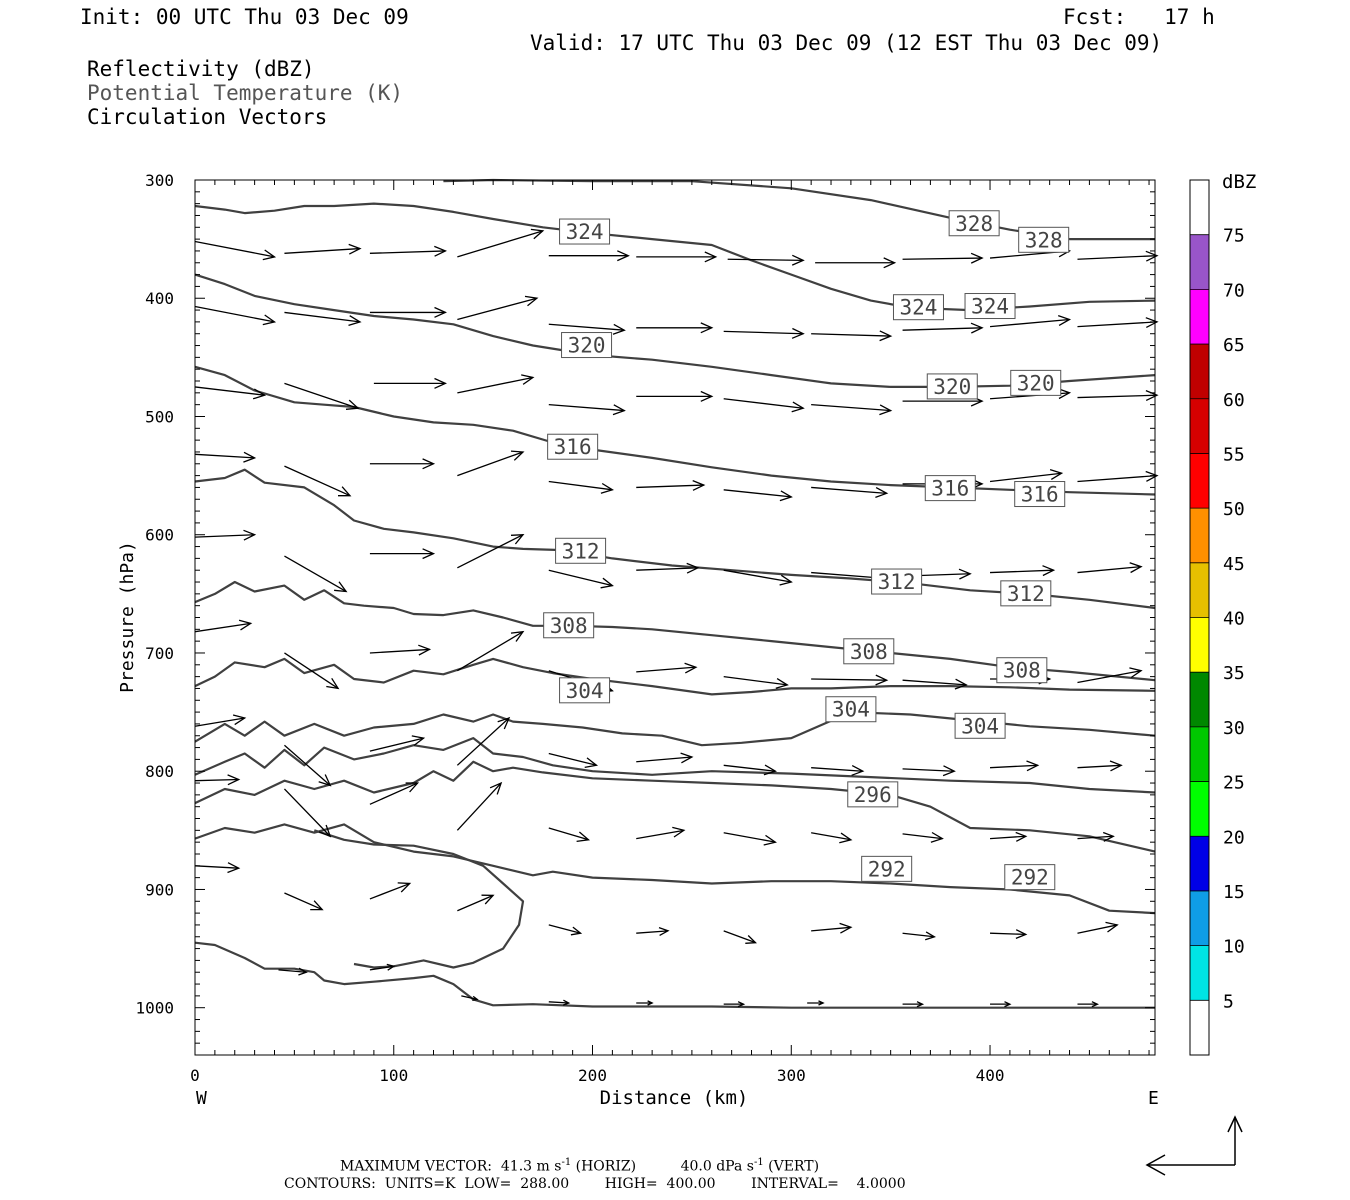  Describe the element at coordinates (1222, 613) in the screenshot. I see `colorbar: 5 10 15 20 25 30 35 40 45 50 55 60 65 70 75 dBZ` at that location.